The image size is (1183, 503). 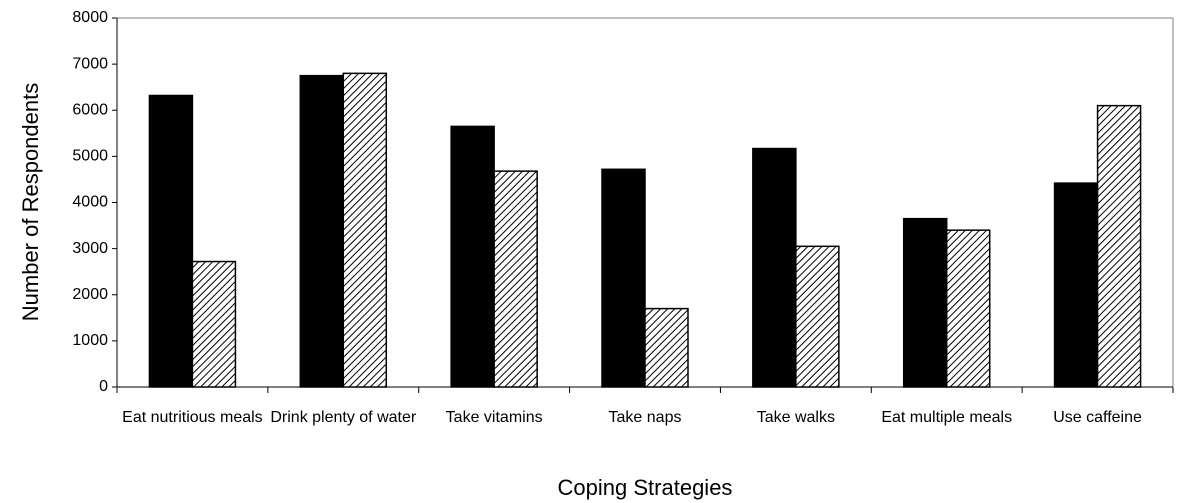 What do you see at coordinates (947, 417) in the screenshot?
I see `x-tick-label: Eat multiple meals` at bounding box center [947, 417].